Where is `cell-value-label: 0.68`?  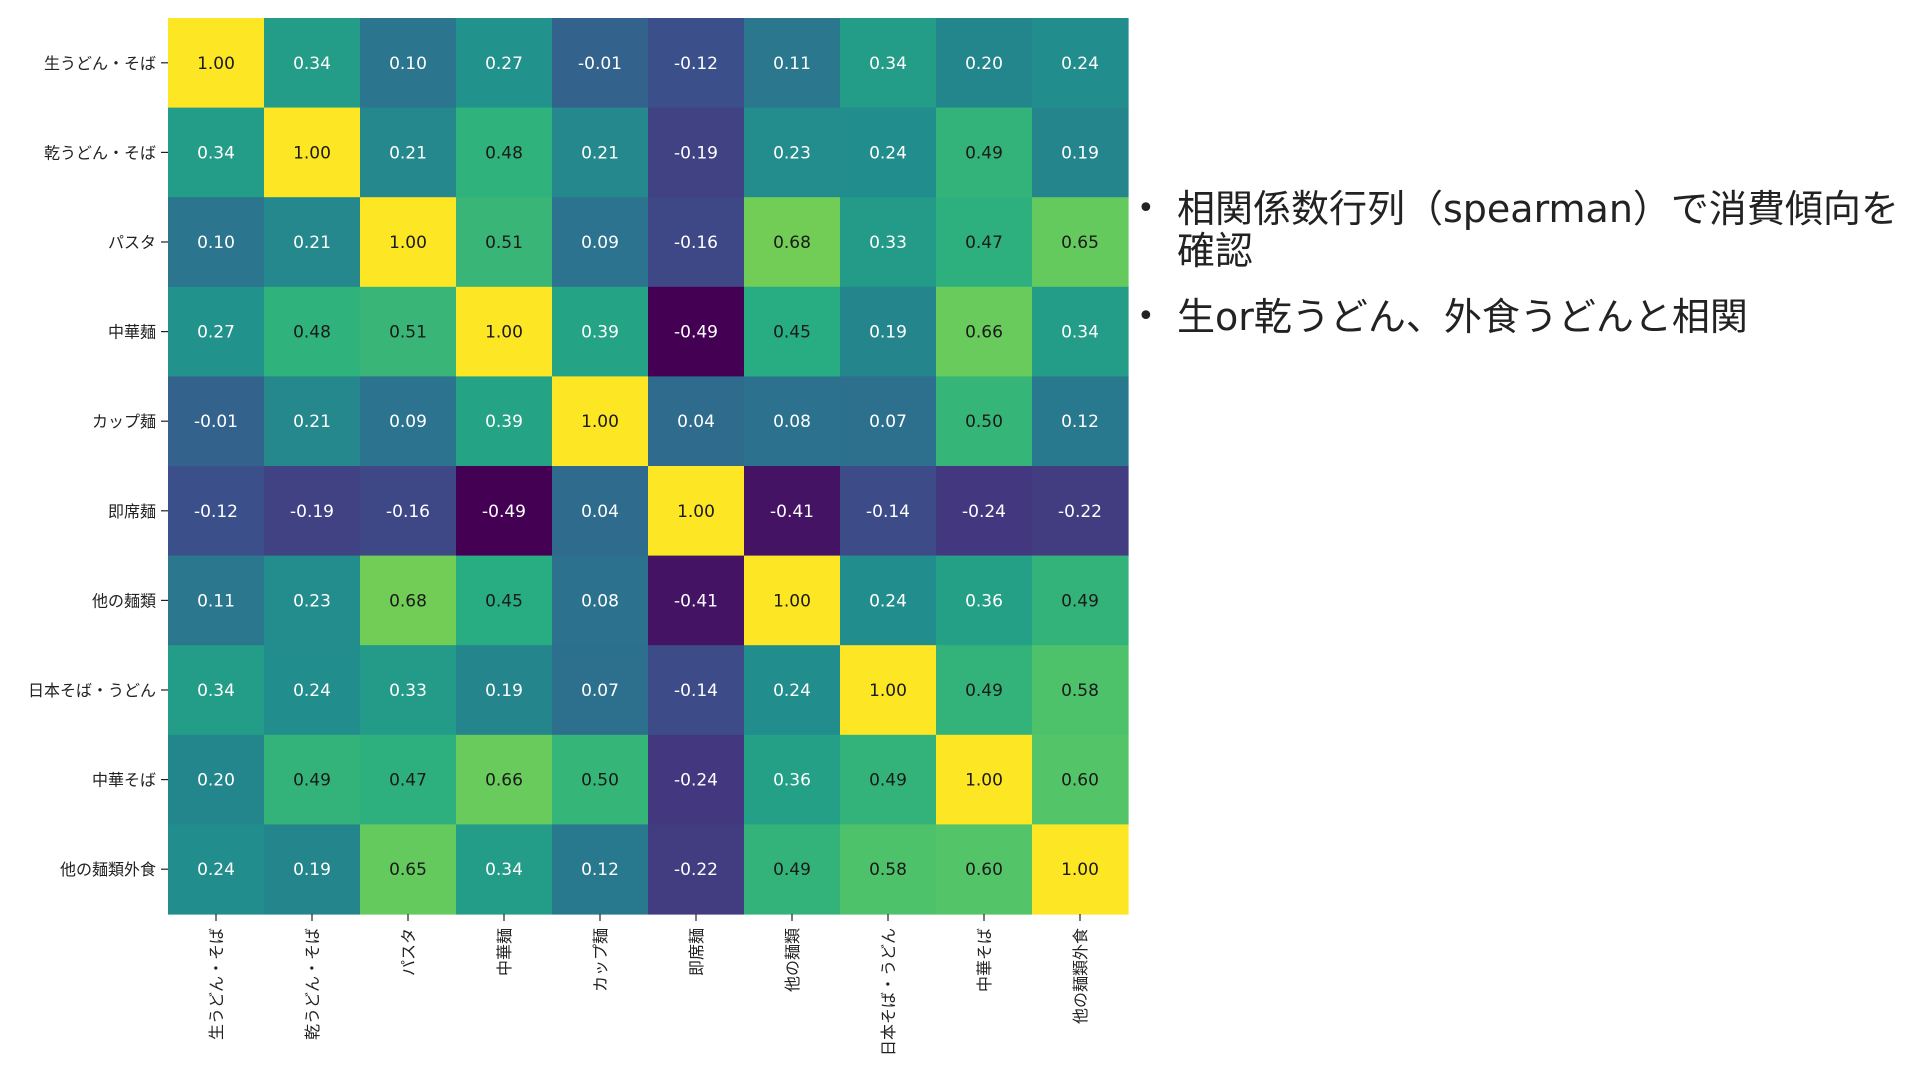 cell-value-label: 0.68 is located at coordinates (792, 243).